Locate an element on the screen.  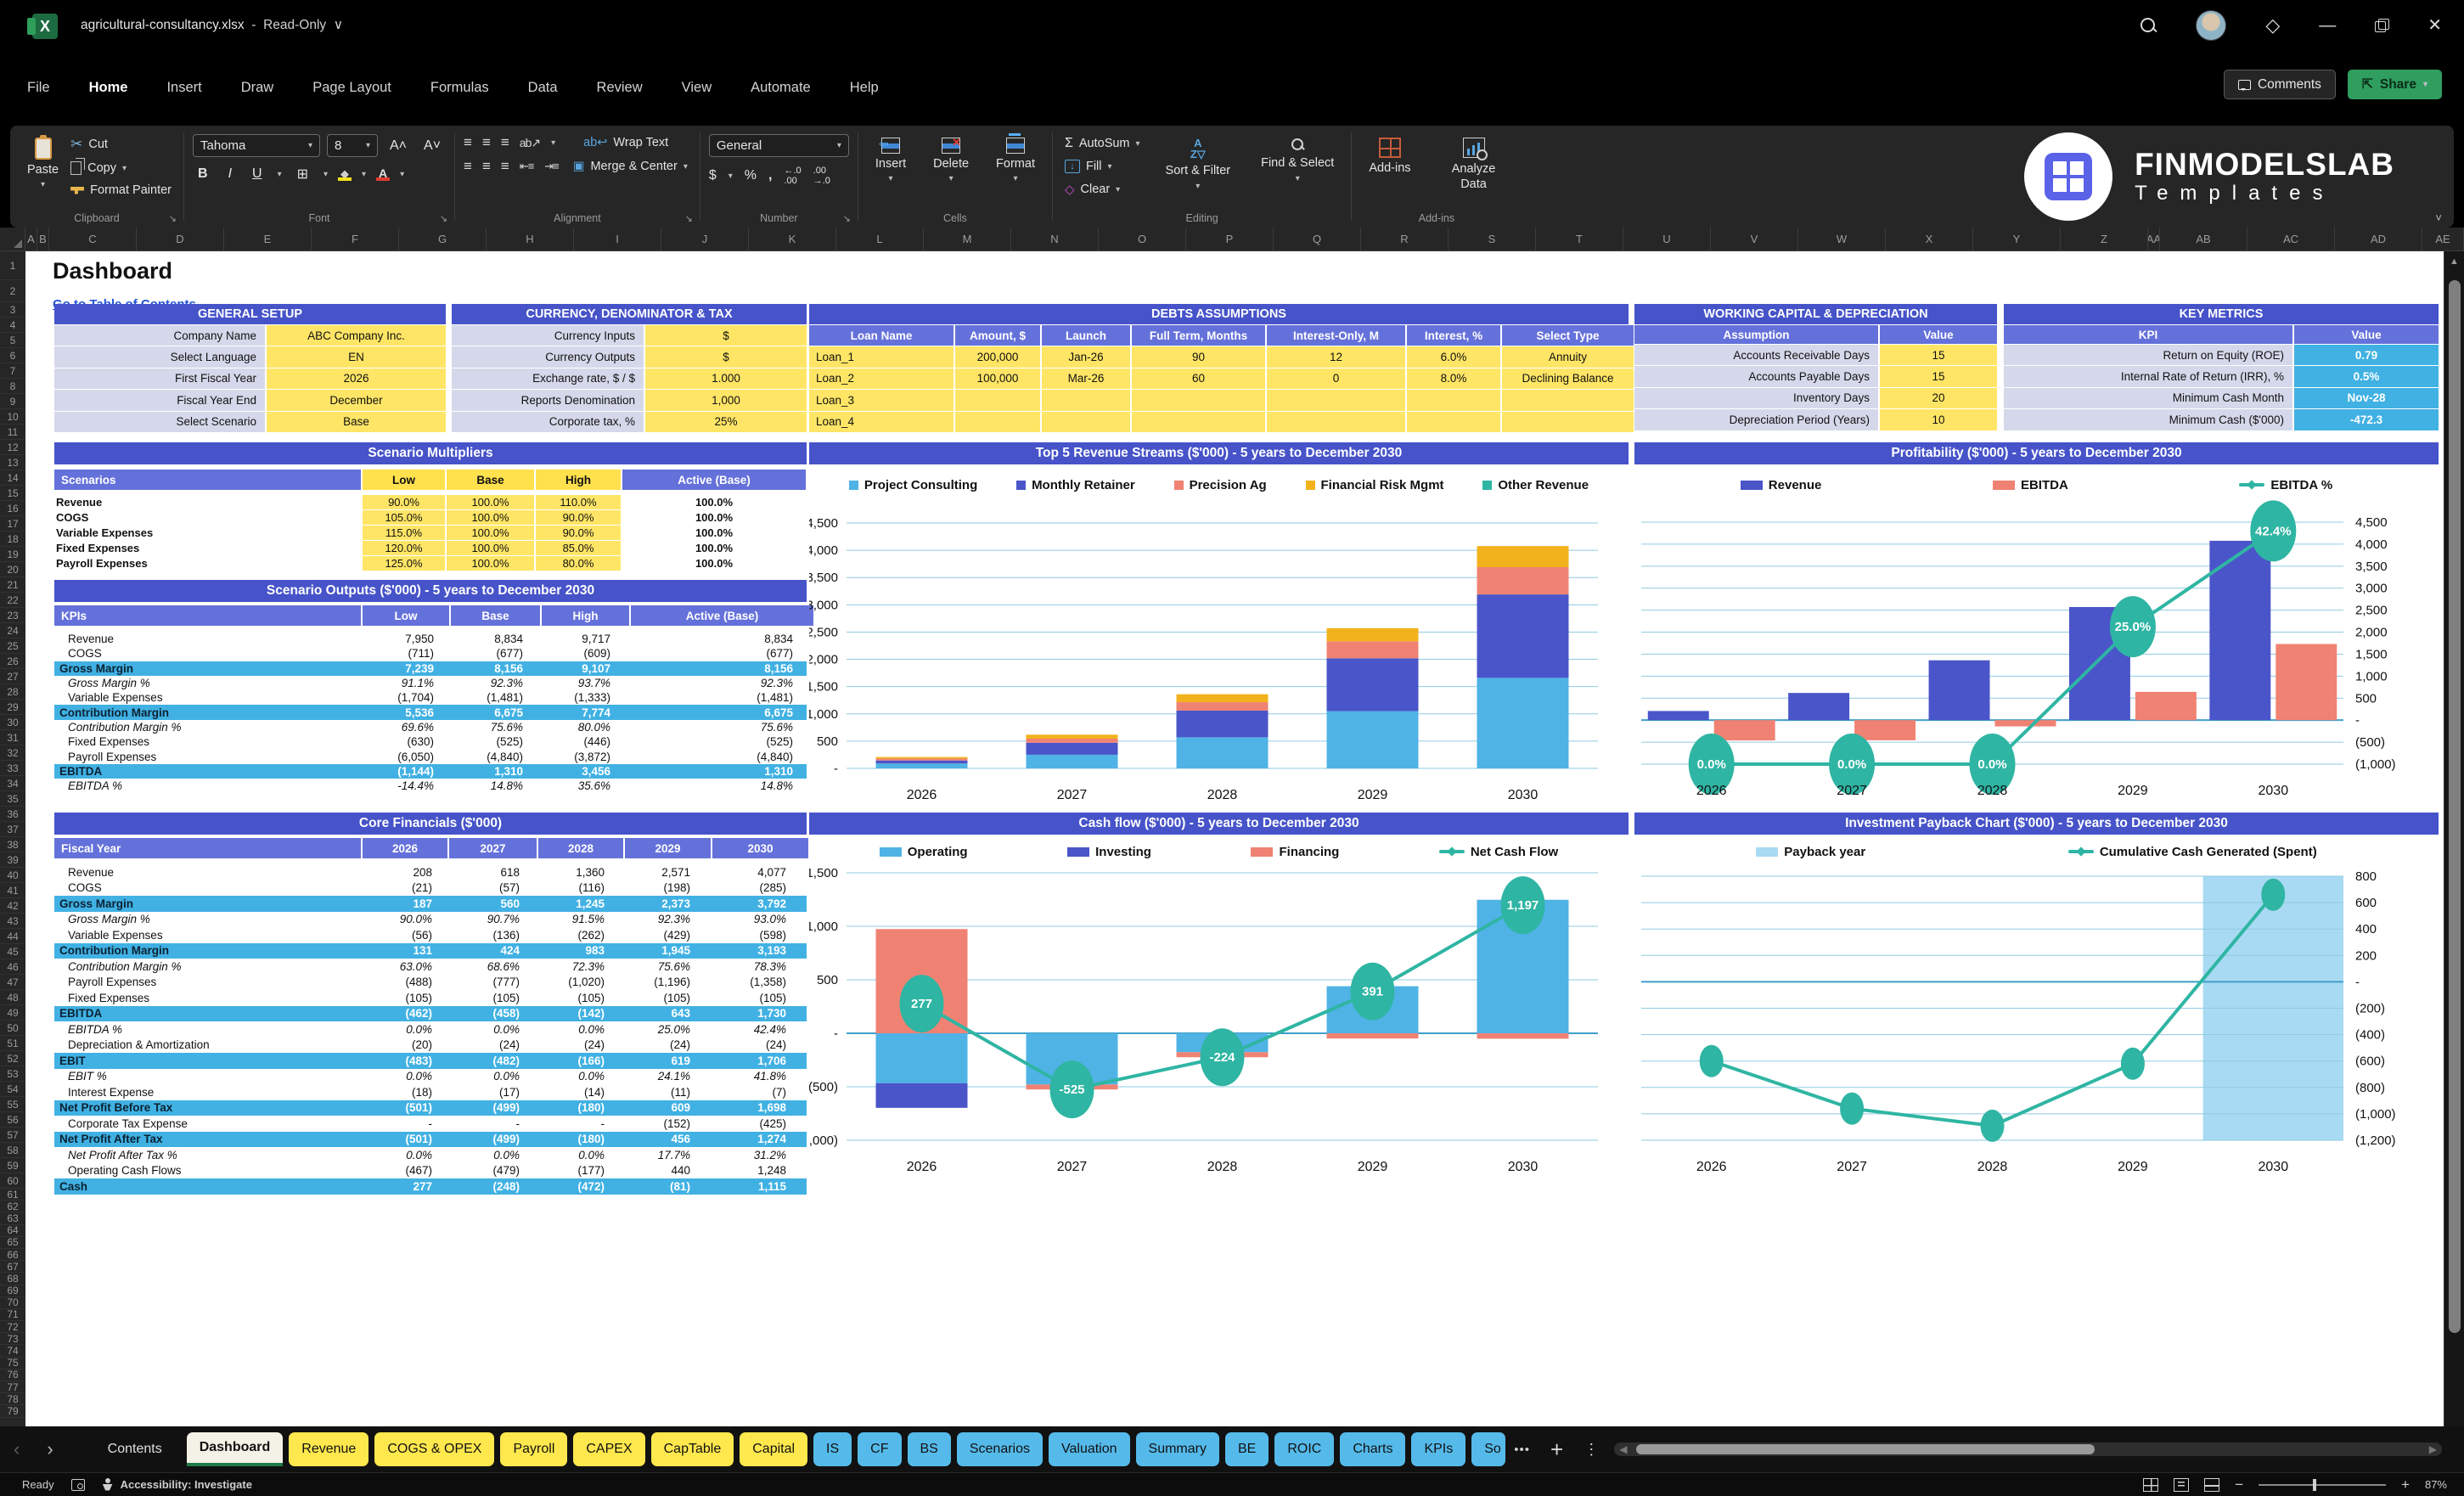
zoom-level: 87% is located at coordinates (2435, 1484).